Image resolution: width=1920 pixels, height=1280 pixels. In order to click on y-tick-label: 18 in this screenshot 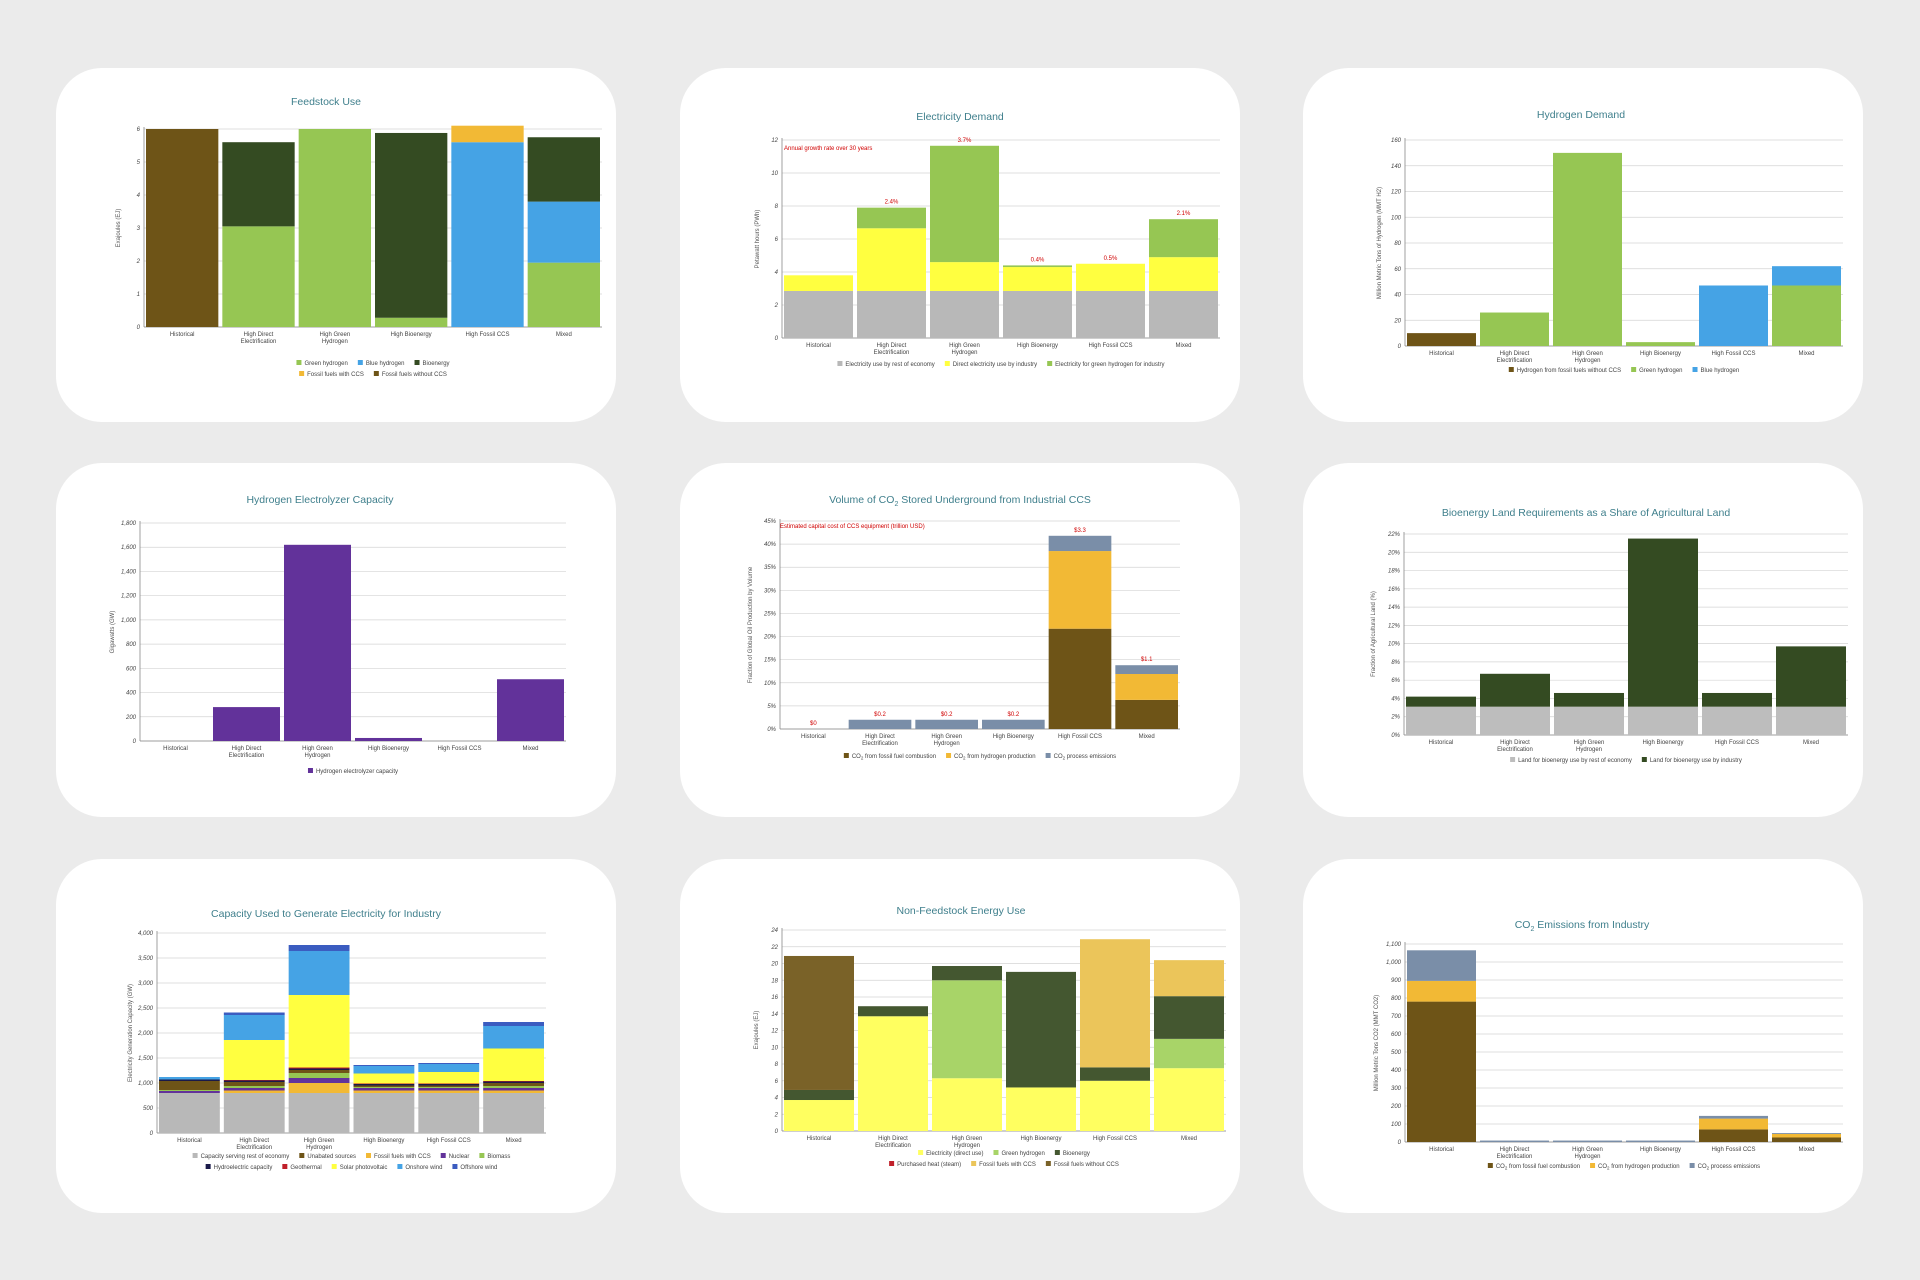, I will do `click(774, 981)`.